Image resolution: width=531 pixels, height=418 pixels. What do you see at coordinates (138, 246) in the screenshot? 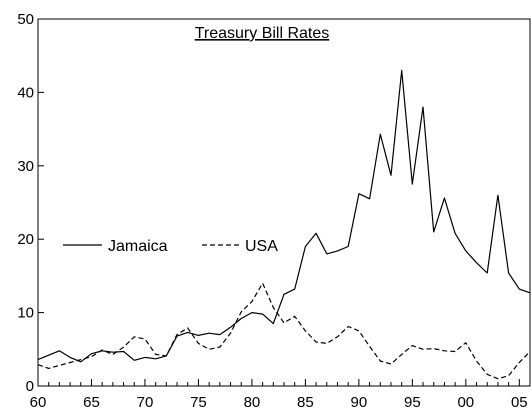
I see `legend-jamaica-label: Jamaica` at bounding box center [138, 246].